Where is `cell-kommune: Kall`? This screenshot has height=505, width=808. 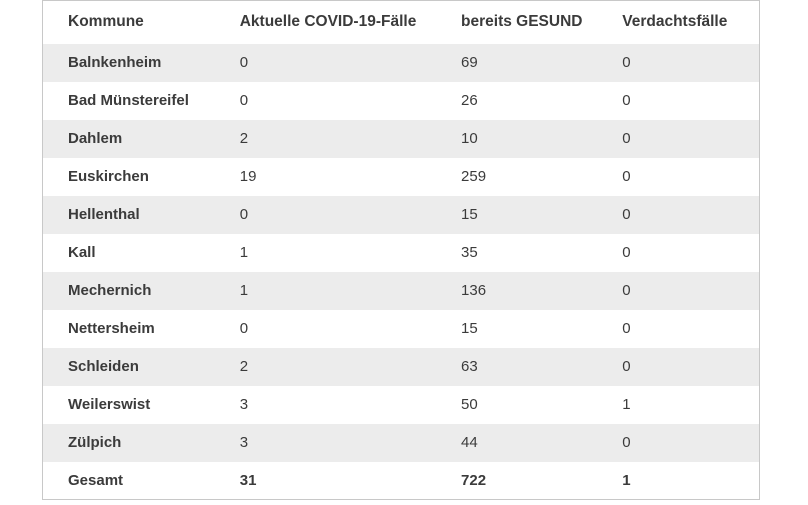 cell-kommune: Kall is located at coordinates (82, 252).